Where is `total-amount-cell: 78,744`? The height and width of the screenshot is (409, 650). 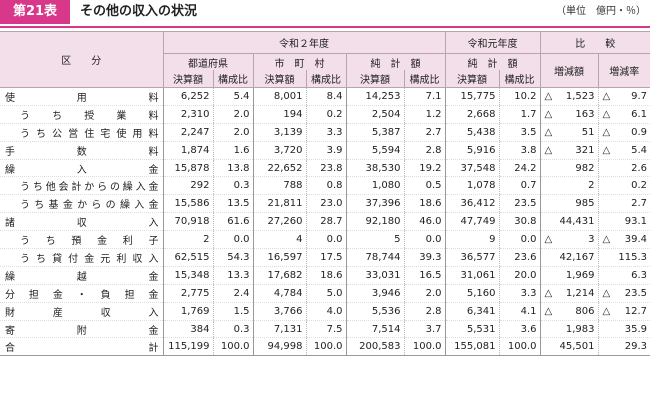 total-amount-cell: 78,744 is located at coordinates (374, 257).